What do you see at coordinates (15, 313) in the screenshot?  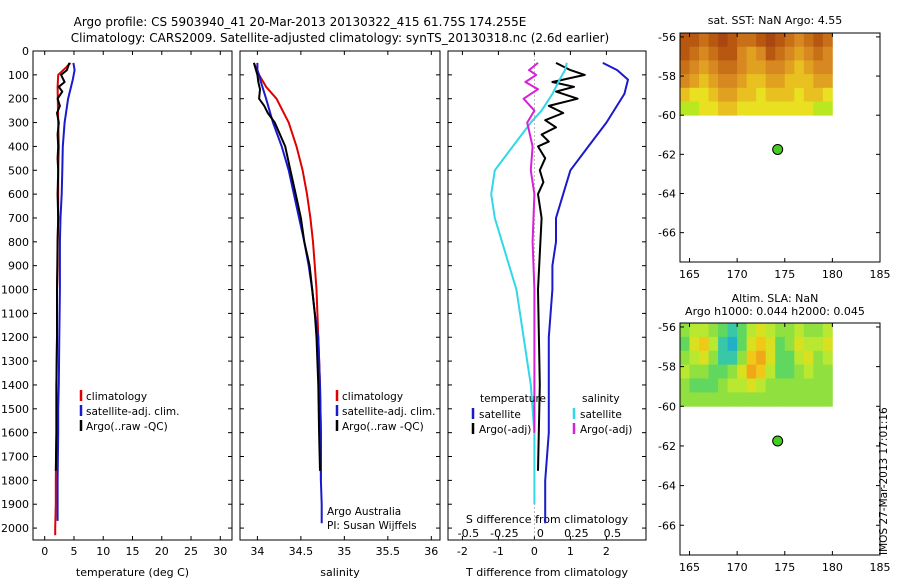 I see `depth-tick-label: 1100` at bounding box center [15, 313].